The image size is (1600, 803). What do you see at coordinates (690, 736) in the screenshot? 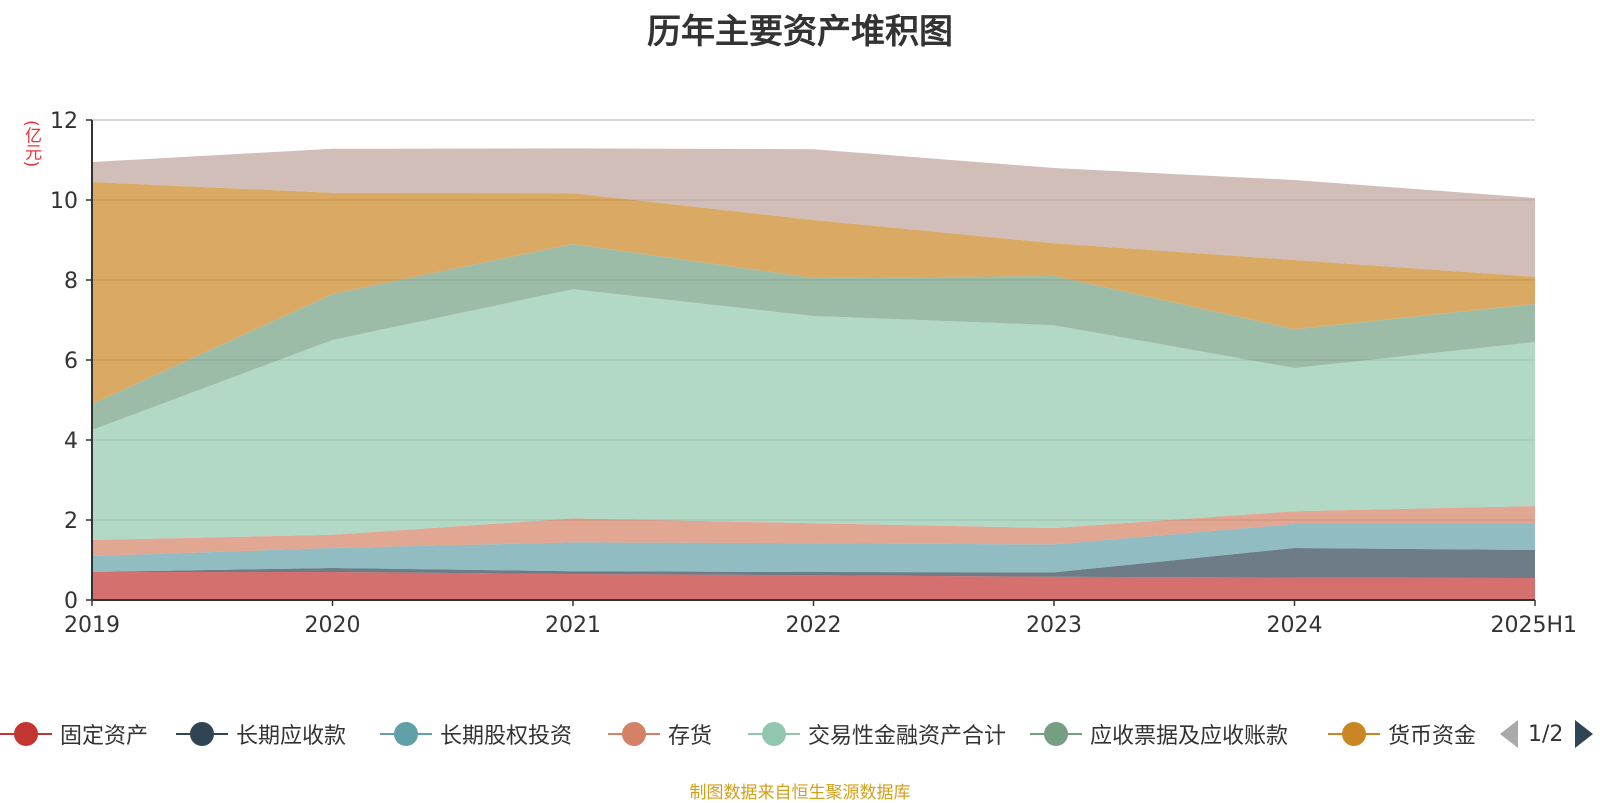
I see `legend-label: 存货` at bounding box center [690, 736].